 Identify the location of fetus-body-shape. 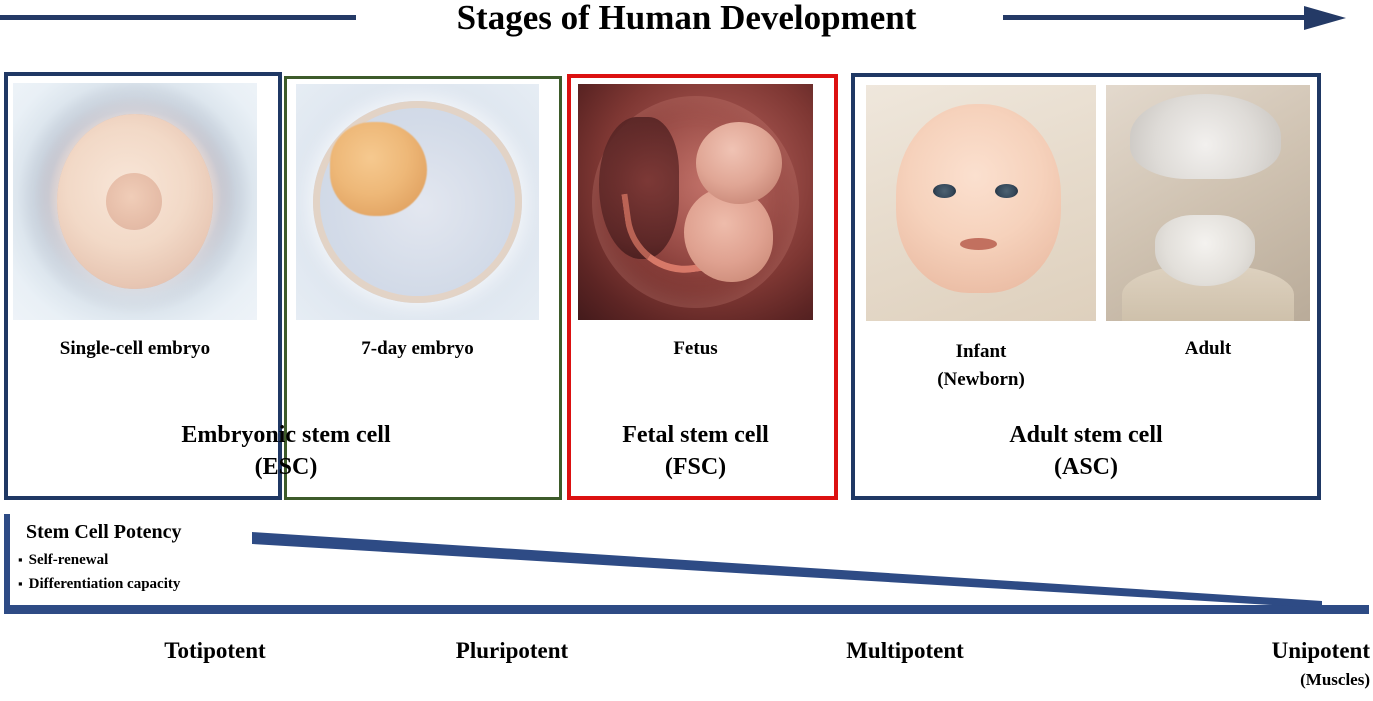
(728, 235).